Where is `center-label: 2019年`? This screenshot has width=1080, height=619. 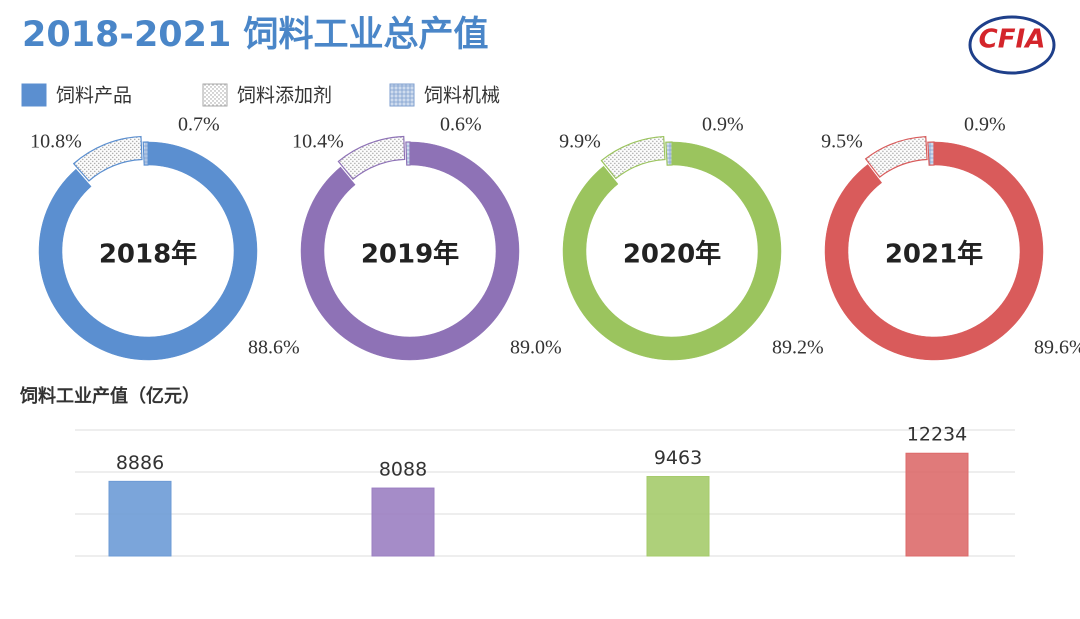
center-label: 2019年 is located at coordinates (410, 254).